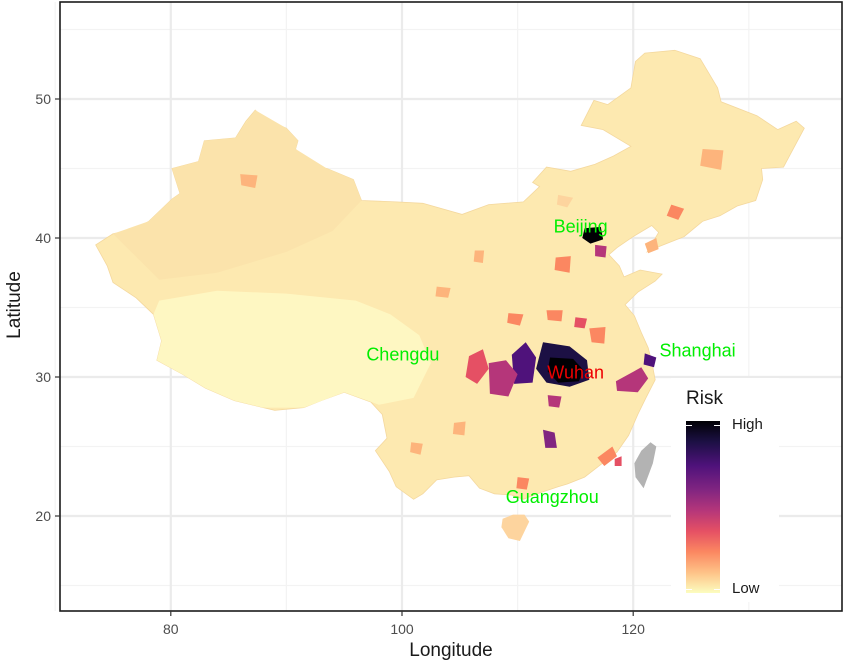 The height and width of the screenshot is (669, 850). What do you see at coordinates (689, 589) in the screenshot?
I see `legend-tick-low-left` at bounding box center [689, 589].